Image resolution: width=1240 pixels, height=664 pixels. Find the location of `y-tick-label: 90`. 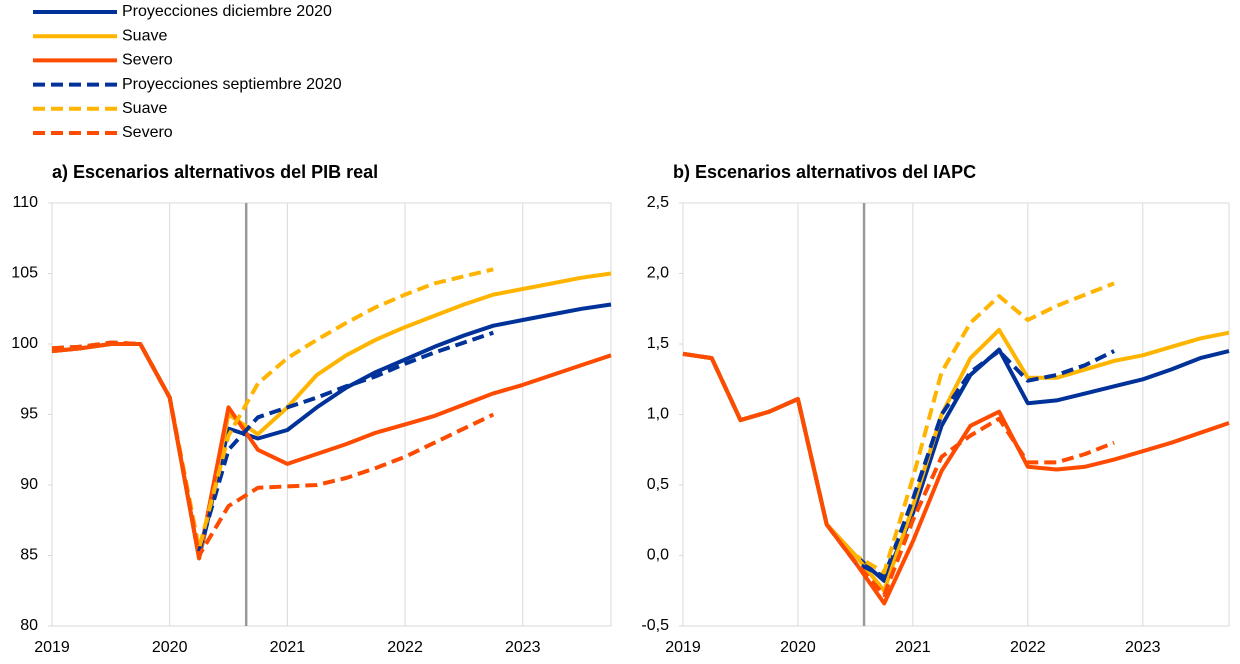

y-tick-label: 90 is located at coordinates (29, 484).